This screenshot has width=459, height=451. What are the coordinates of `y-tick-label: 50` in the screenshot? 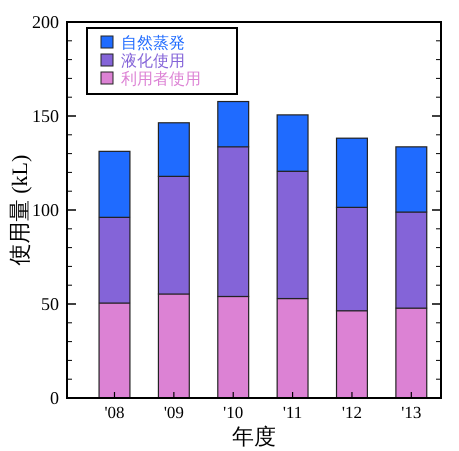 It's located at (50, 304).